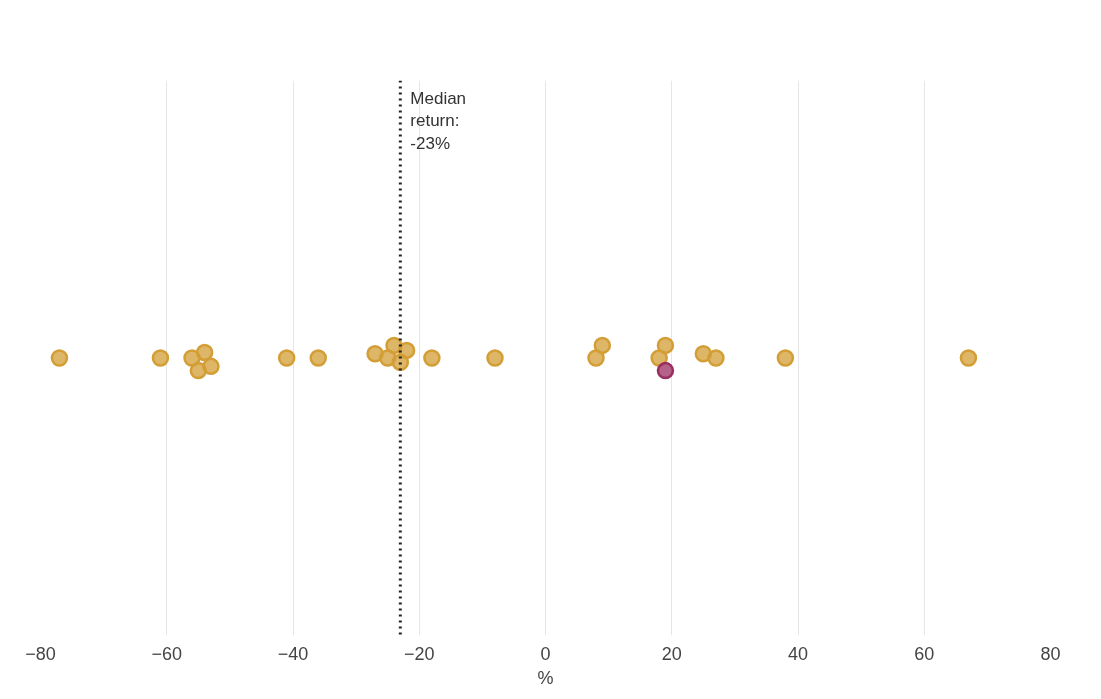  What do you see at coordinates (924, 653) in the screenshot?
I see `x-tick-label: 60` at bounding box center [924, 653].